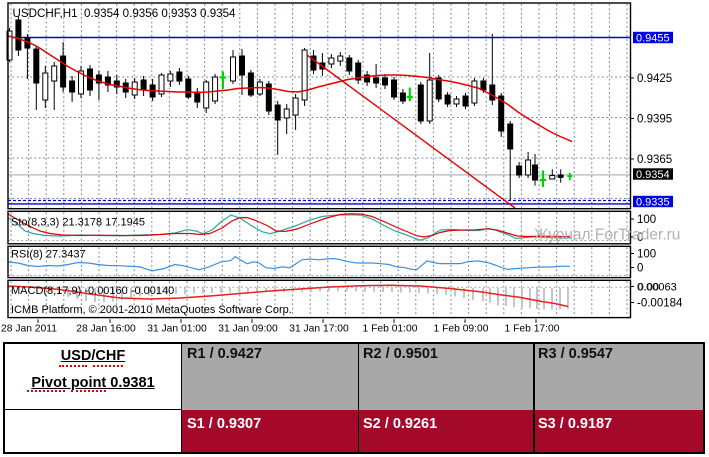 The height and width of the screenshot is (457, 709). Describe the element at coordinates (106, 329) in the screenshot. I see `svg-text: 28 Jan 16:00` at that location.